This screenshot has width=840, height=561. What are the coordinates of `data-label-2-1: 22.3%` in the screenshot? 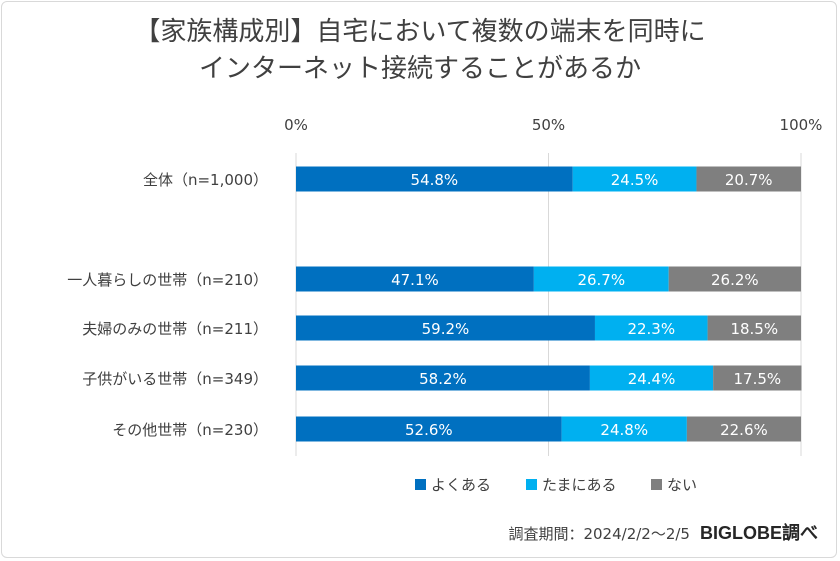 It's located at (651, 329).